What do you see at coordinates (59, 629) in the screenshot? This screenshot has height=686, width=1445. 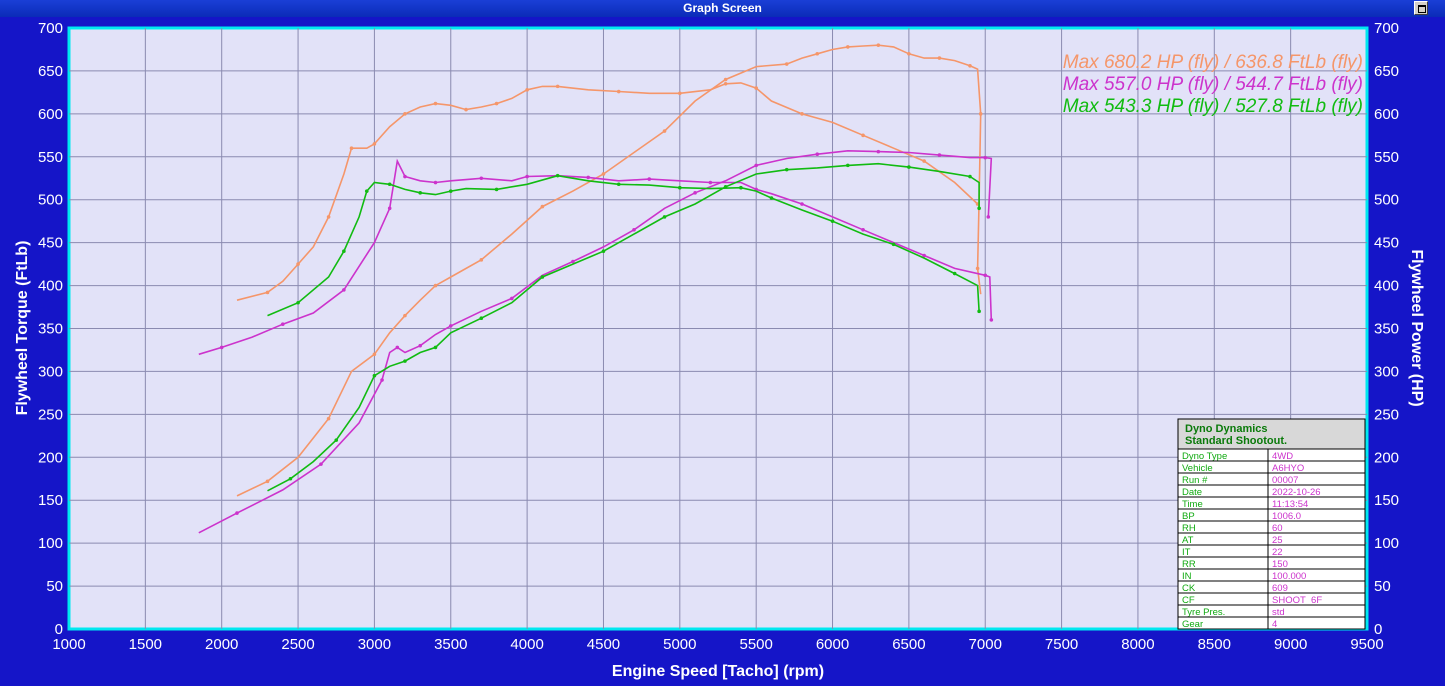 I see `y-left-tick-label: 0` at bounding box center [59, 629].